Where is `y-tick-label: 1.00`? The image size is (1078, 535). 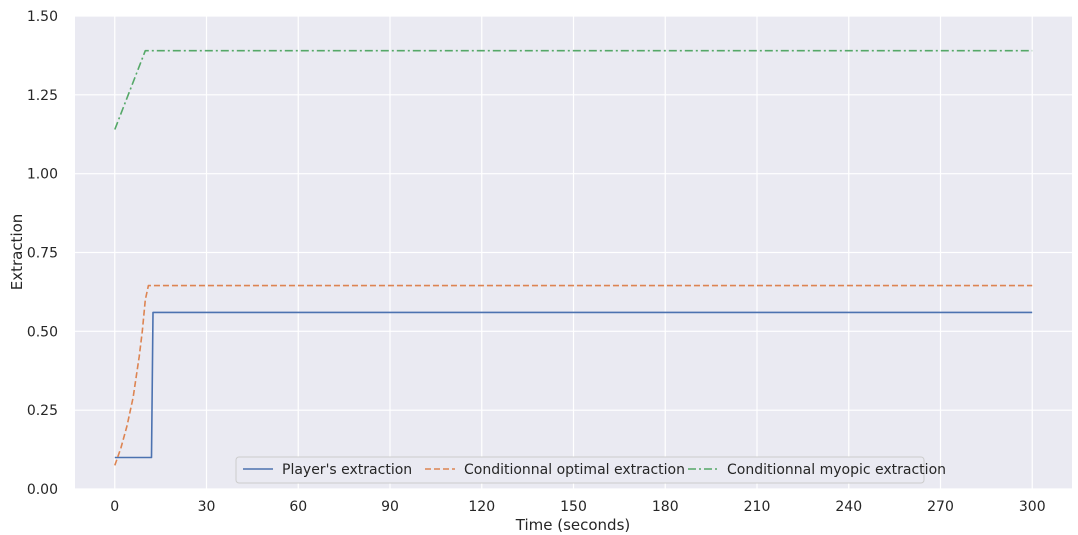 y-tick-label: 1.00 is located at coordinates (42, 175).